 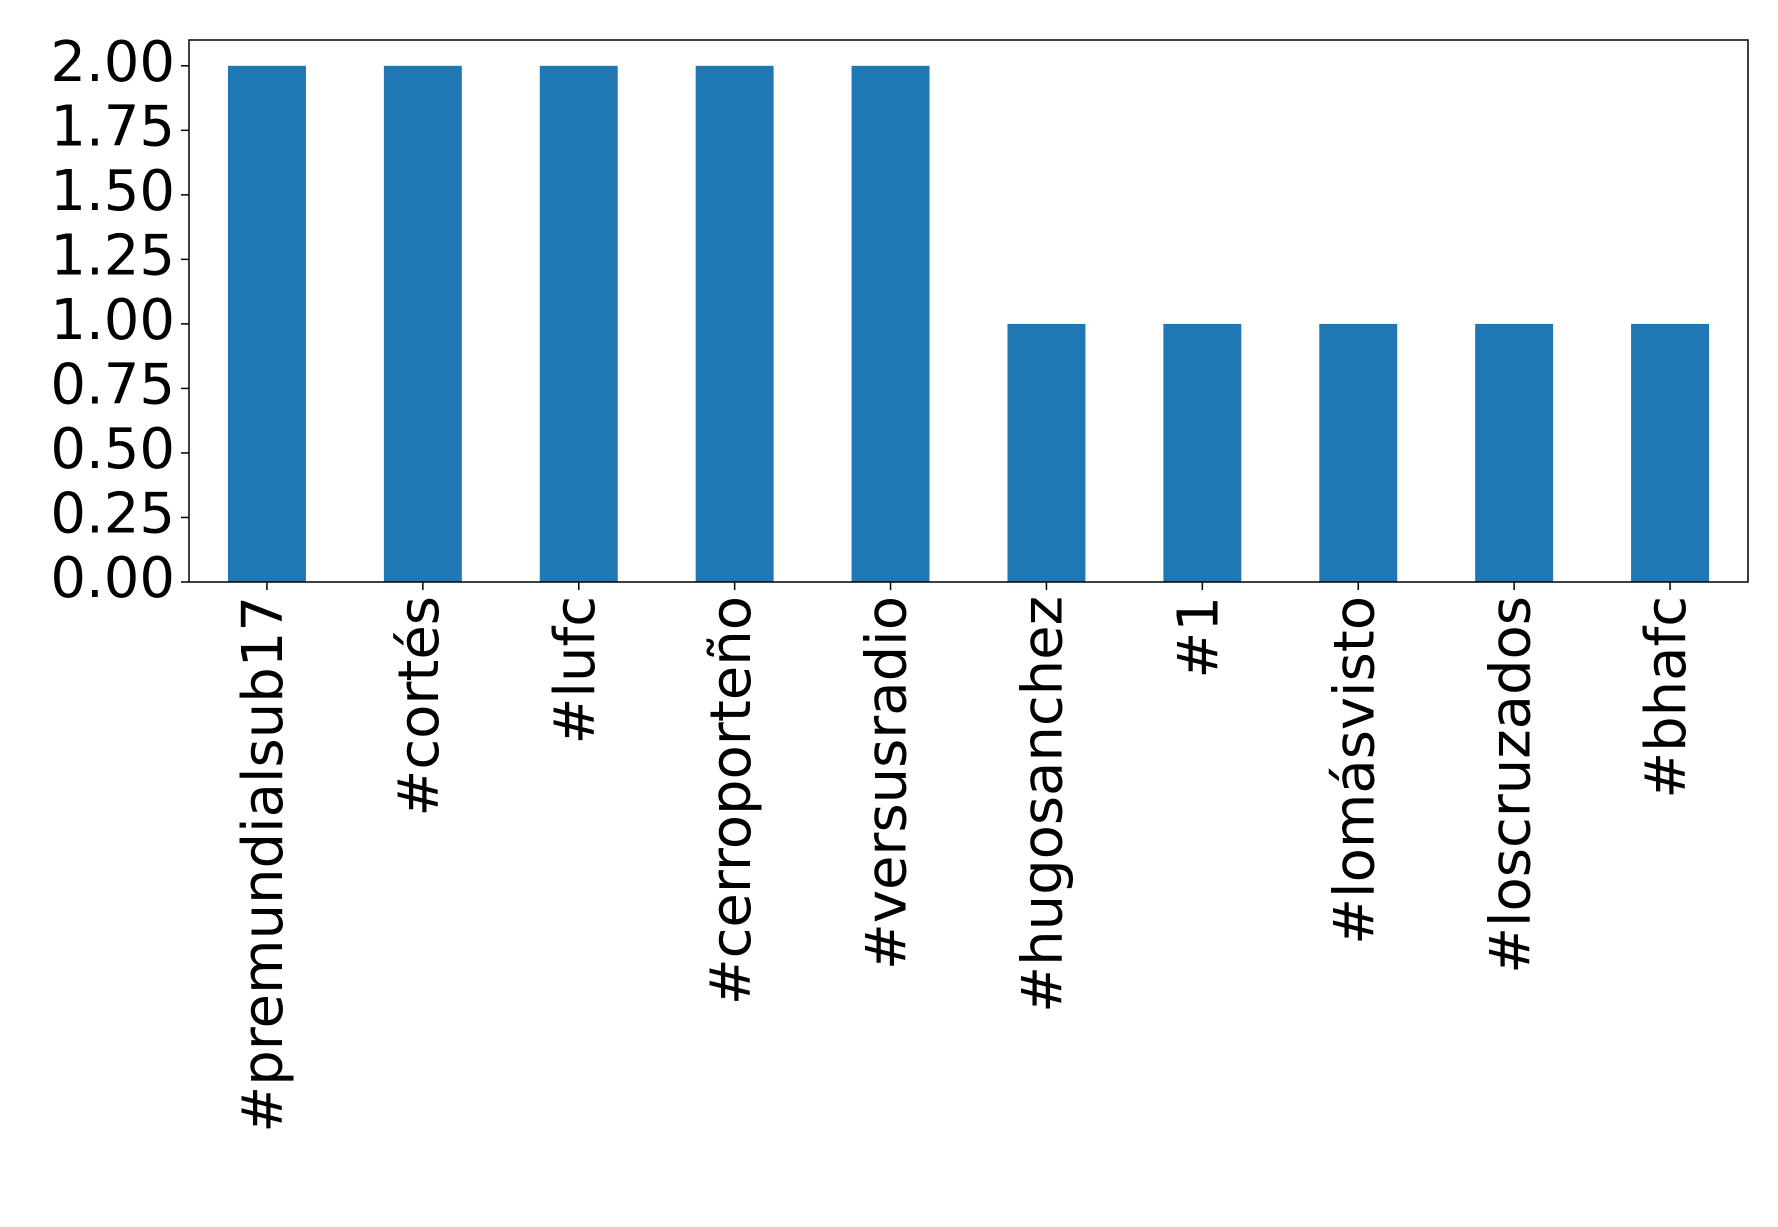 I want to click on y-tick-label: 1.25, so click(x=112, y=256).